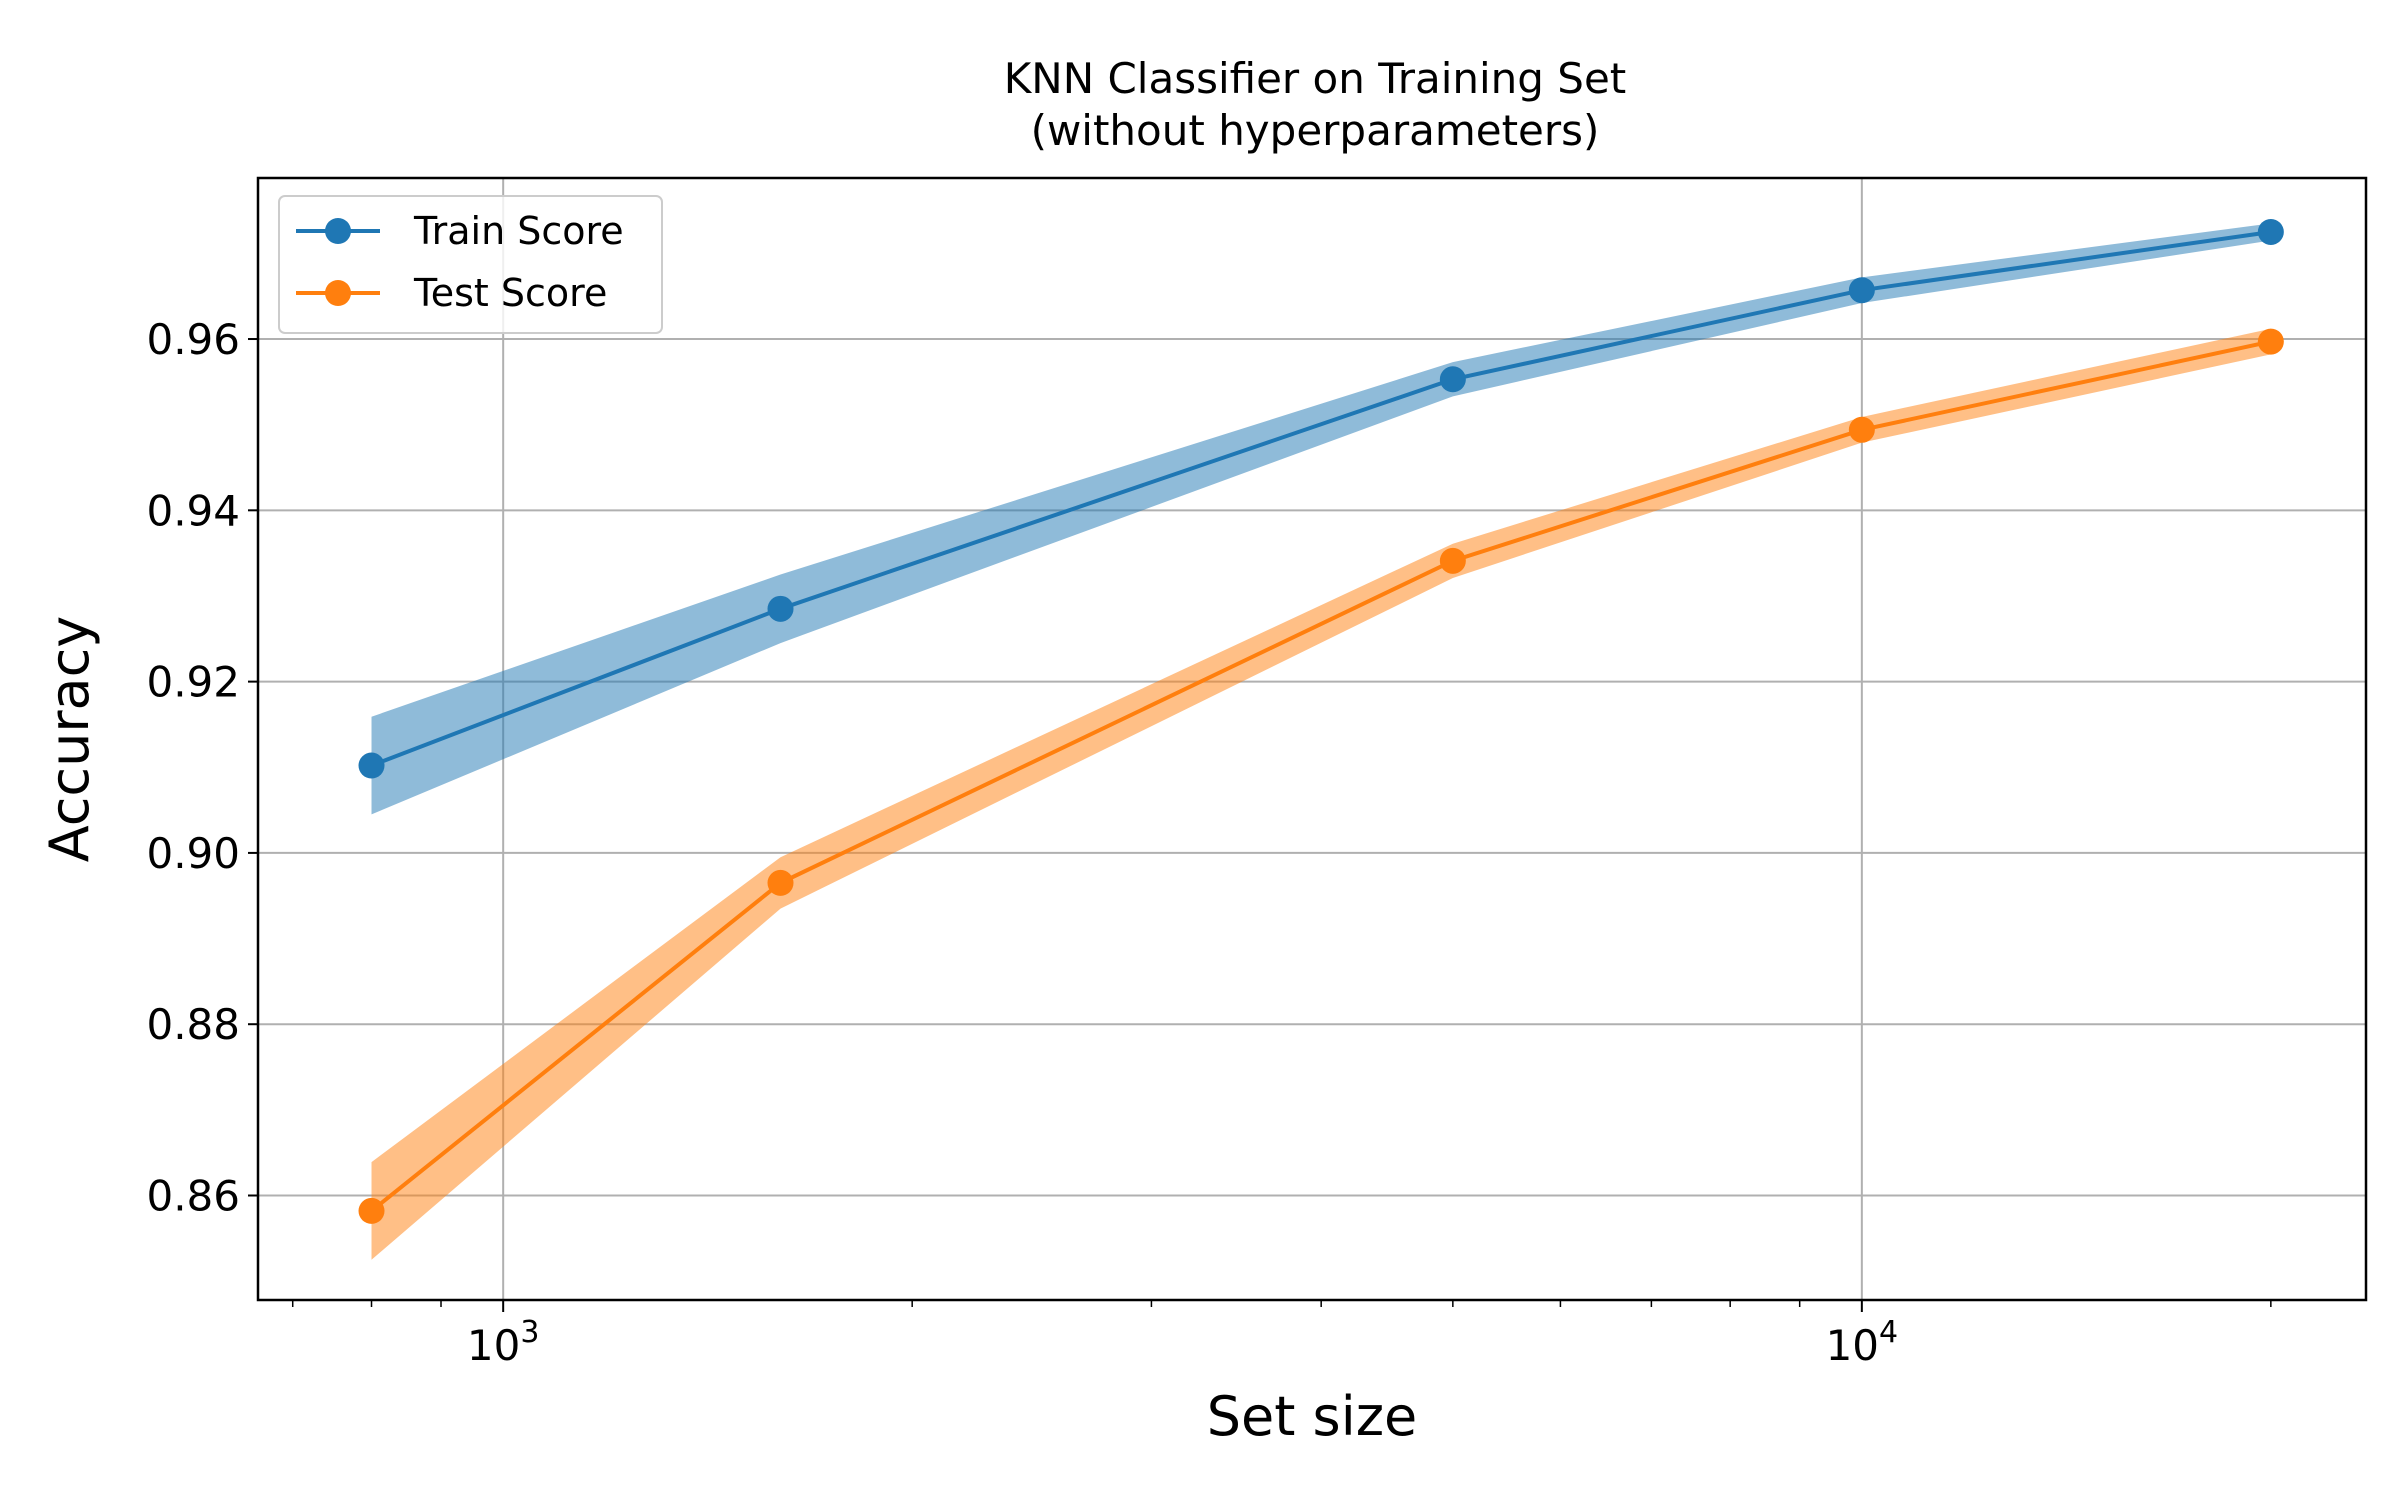  I want to click on legend-label: Test Score, so click(510, 293).